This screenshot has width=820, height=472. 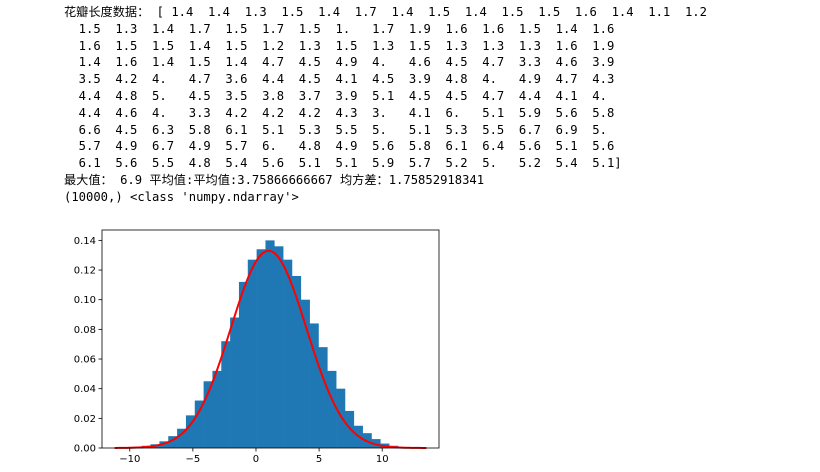 I want to click on y-tick-label: 0.14, so click(x=85, y=241).